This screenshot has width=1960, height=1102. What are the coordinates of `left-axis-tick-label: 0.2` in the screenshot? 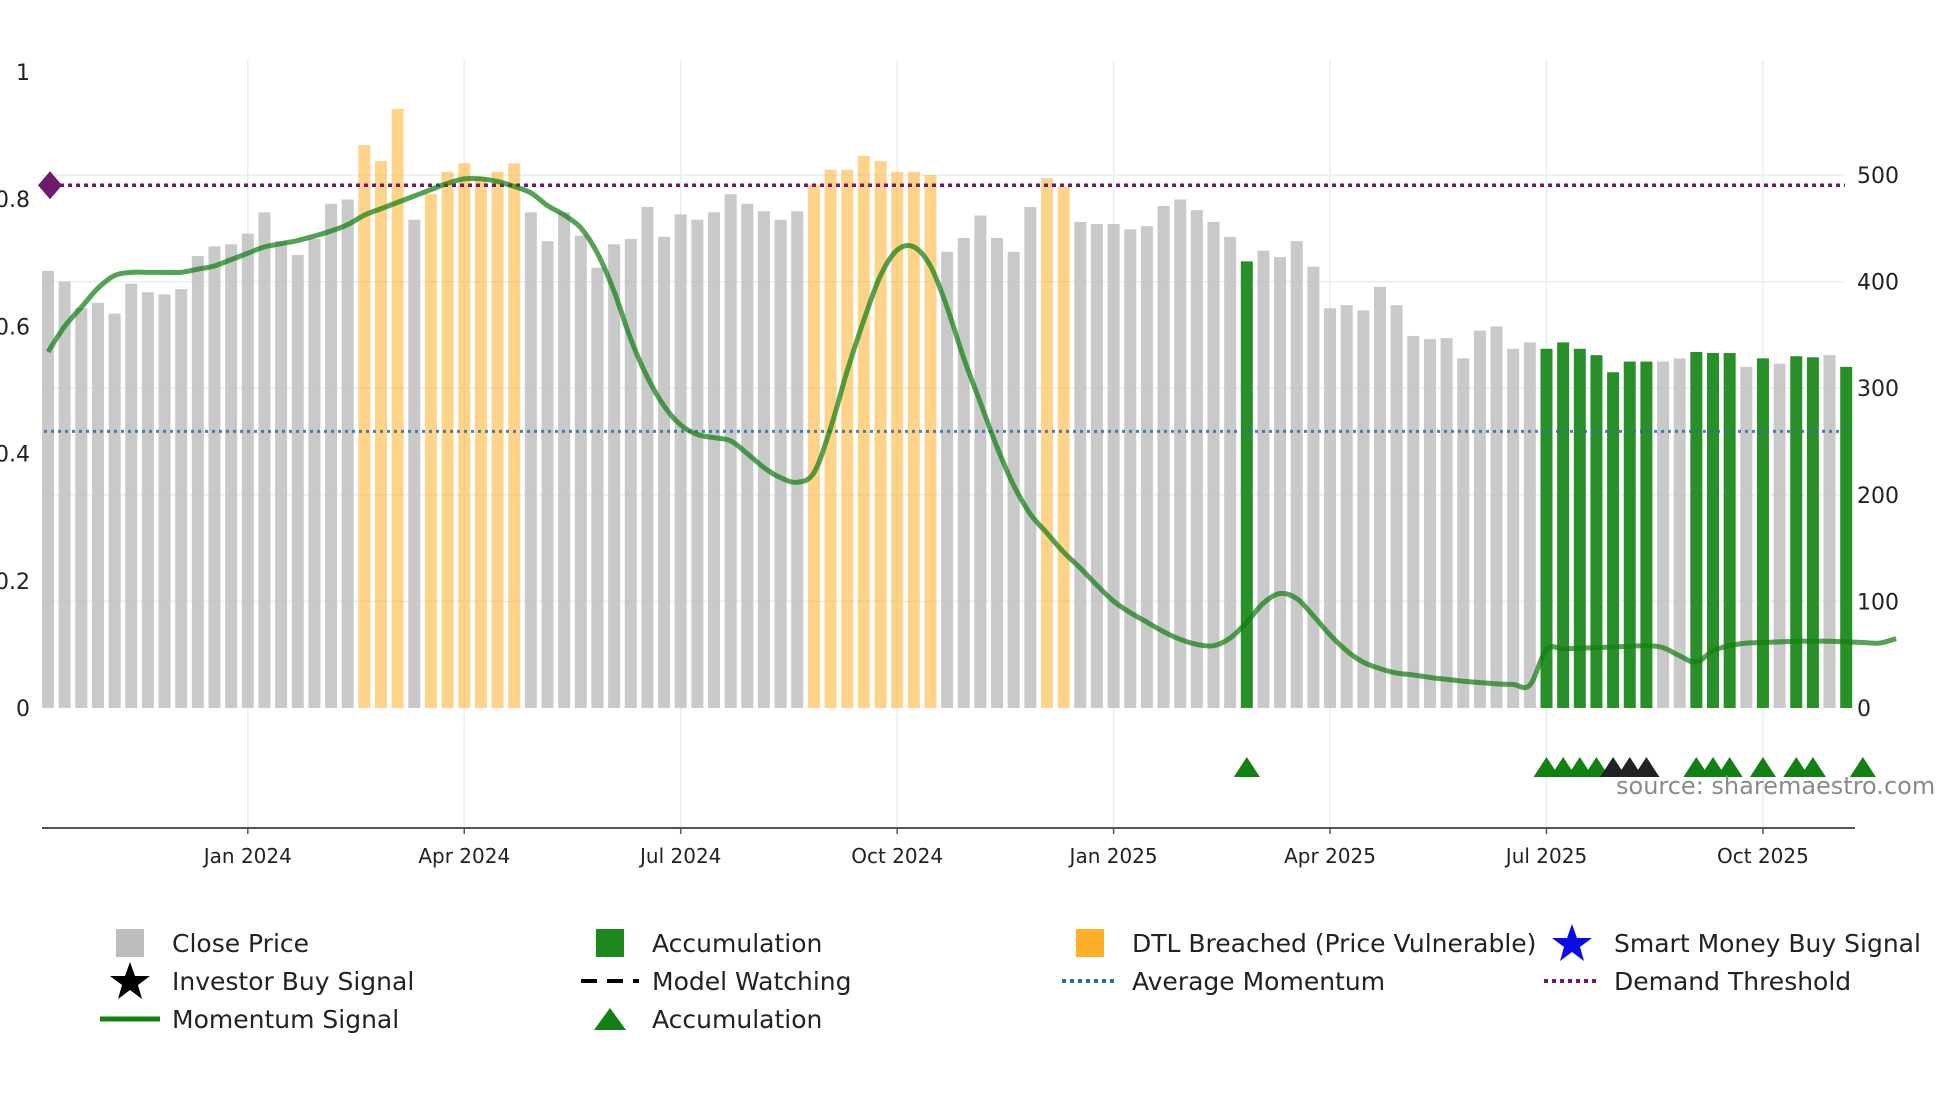 It's located at (15, 582).